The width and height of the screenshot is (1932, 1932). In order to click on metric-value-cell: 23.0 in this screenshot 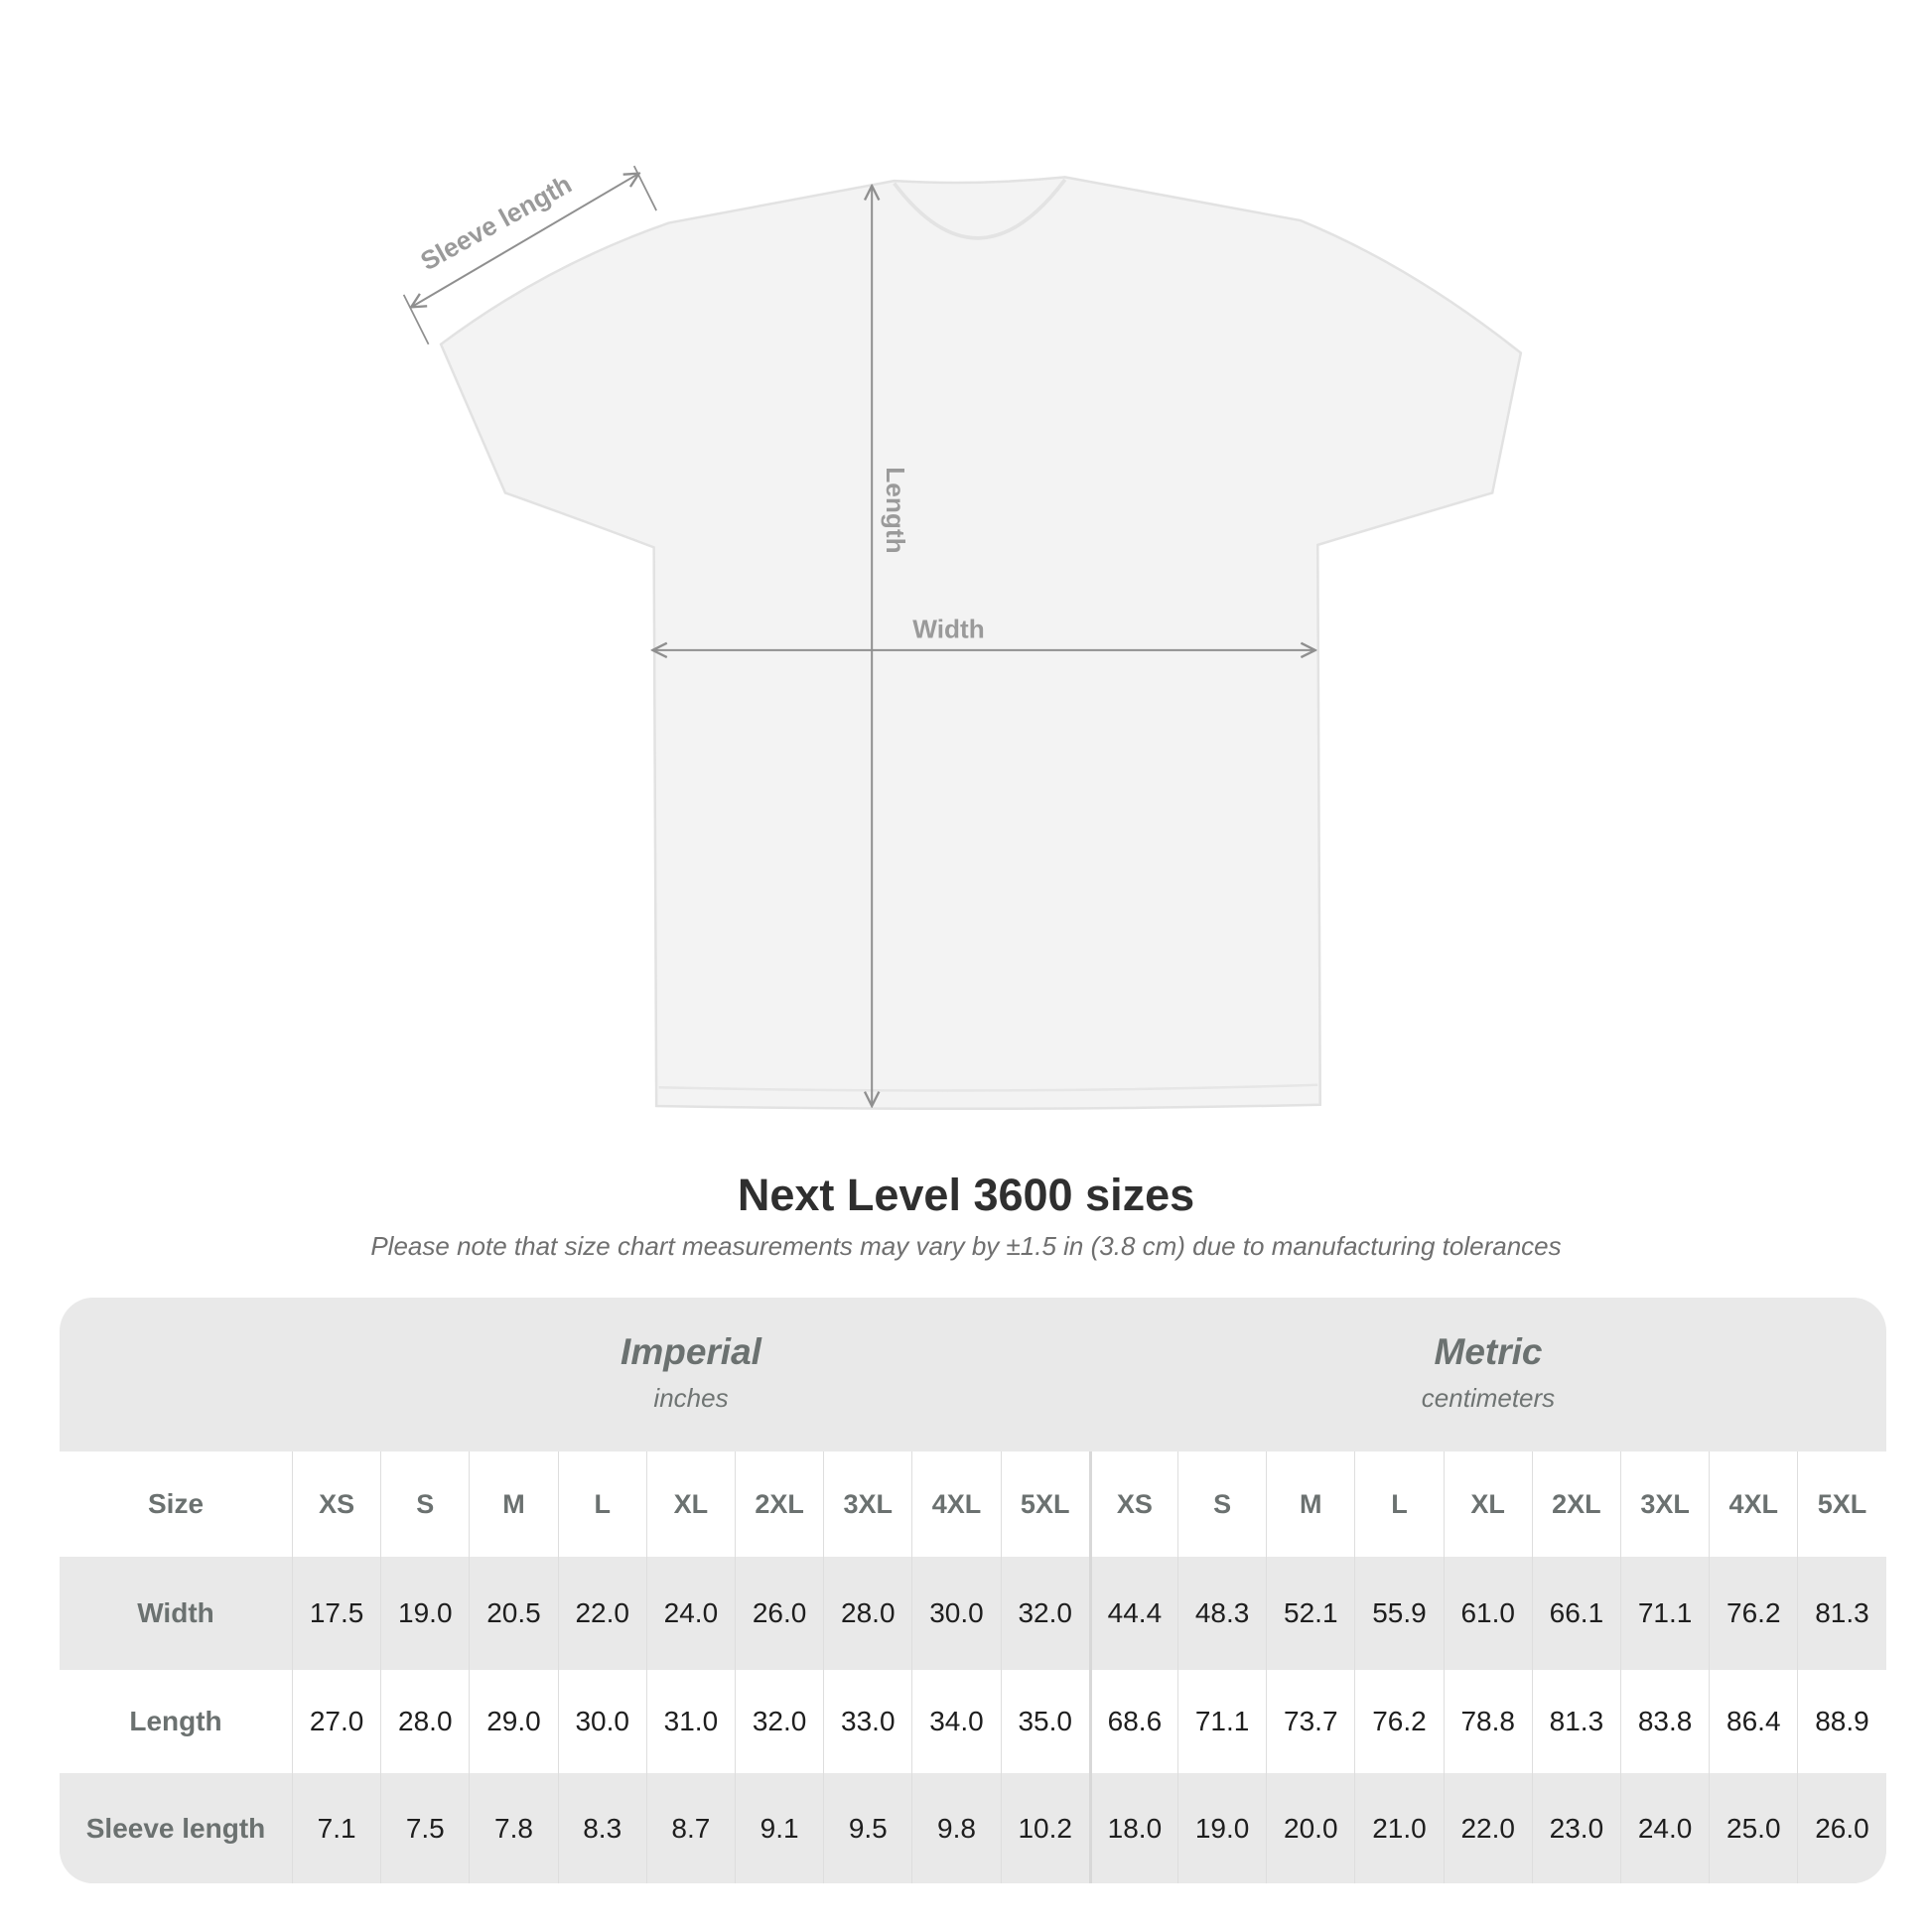, I will do `click(1576, 1828)`.